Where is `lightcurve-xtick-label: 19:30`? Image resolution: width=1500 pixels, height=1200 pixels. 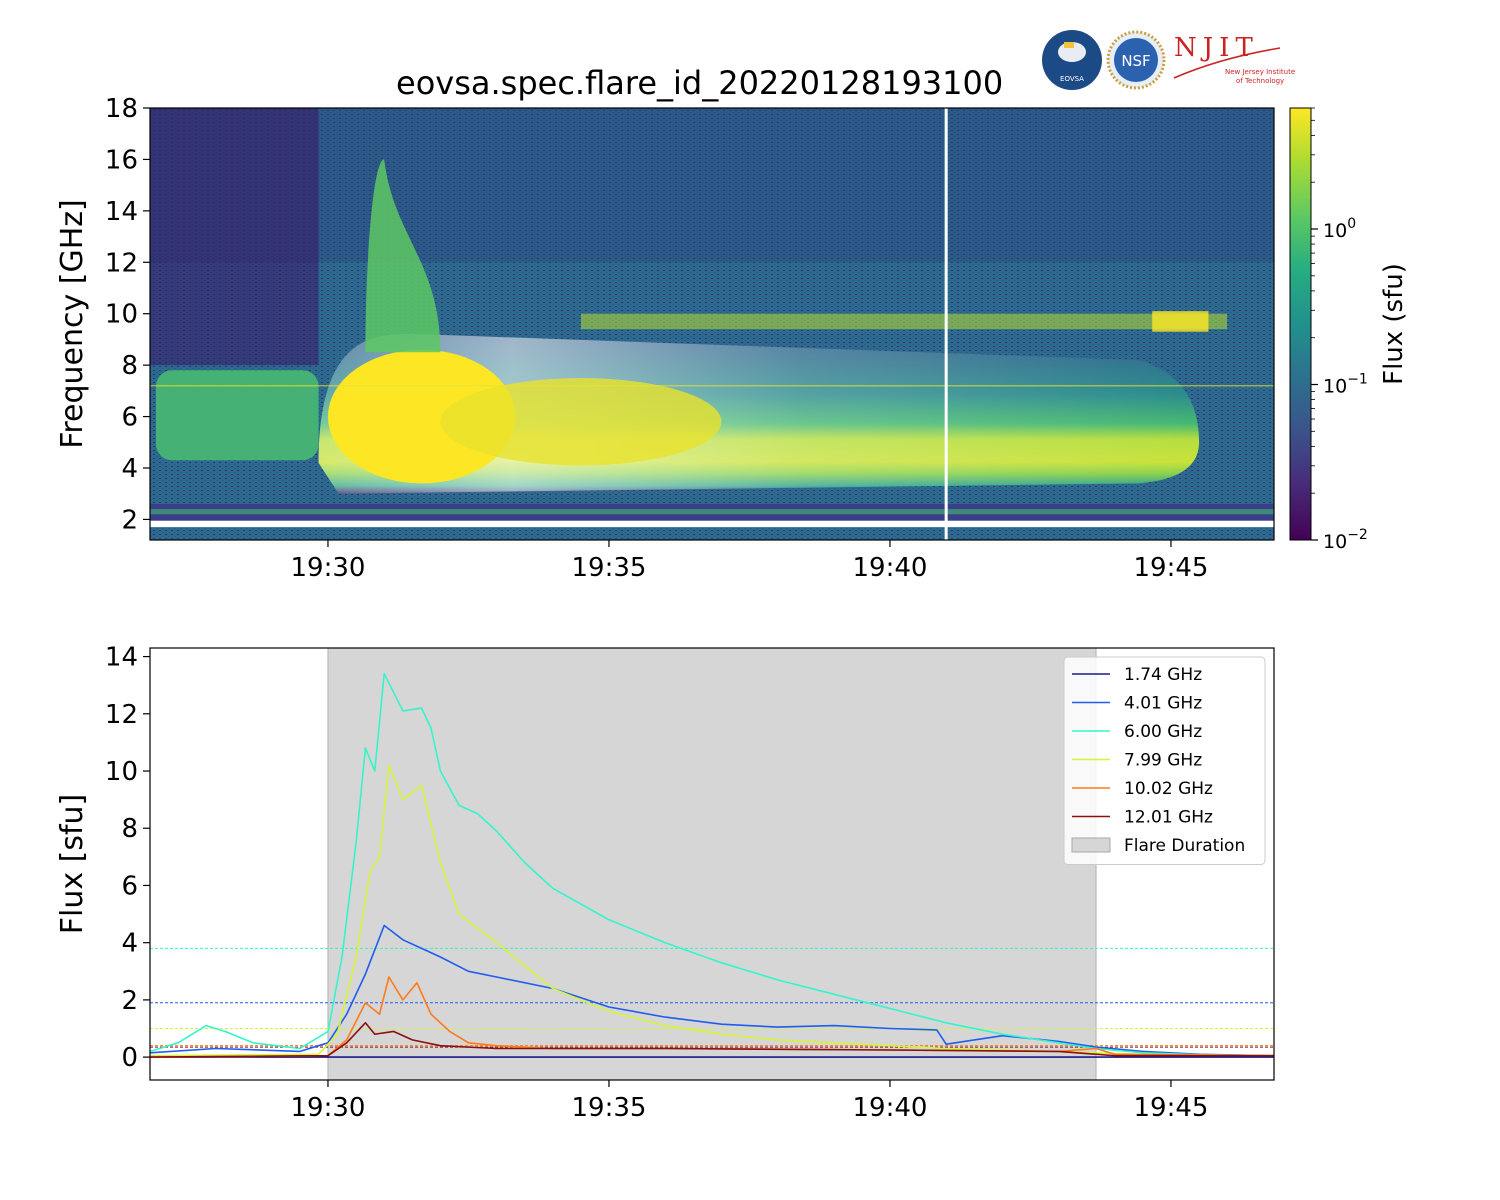
lightcurve-xtick-label: 19:30 is located at coordinates (327, 1108).